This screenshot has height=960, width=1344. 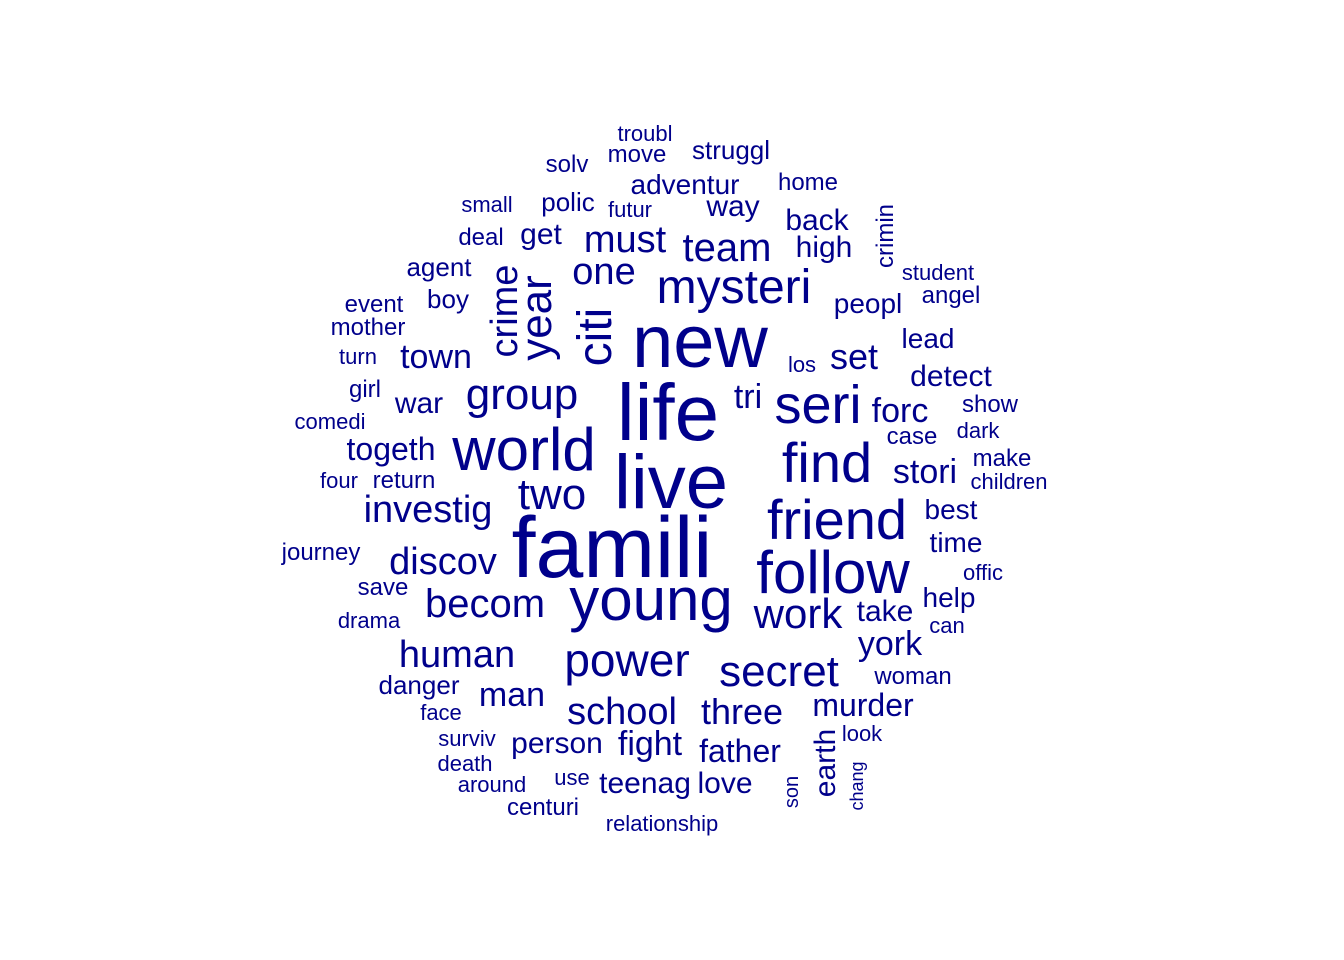 What do you see at coordinates (951, 376) in the screenshot?
I see `word-detect: detect` at bounding box center [951, 376].